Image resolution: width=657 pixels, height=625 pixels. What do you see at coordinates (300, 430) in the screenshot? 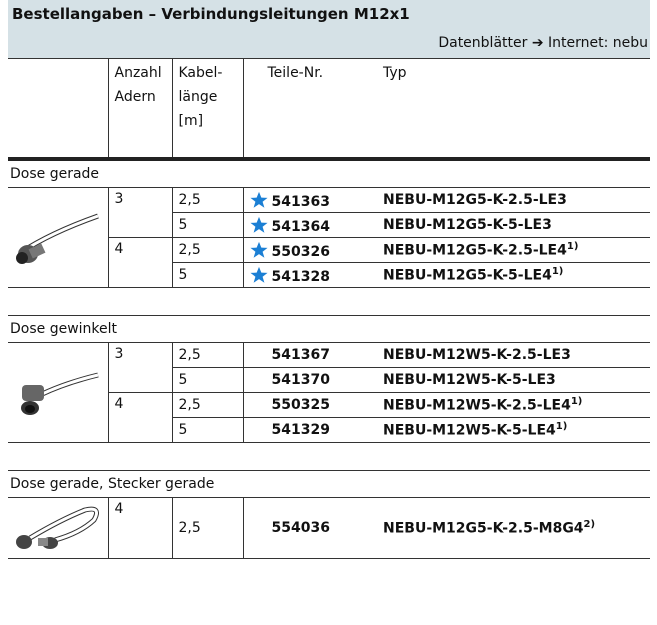
I see `teile-nr: 541329` at bounding box center [300, 430].